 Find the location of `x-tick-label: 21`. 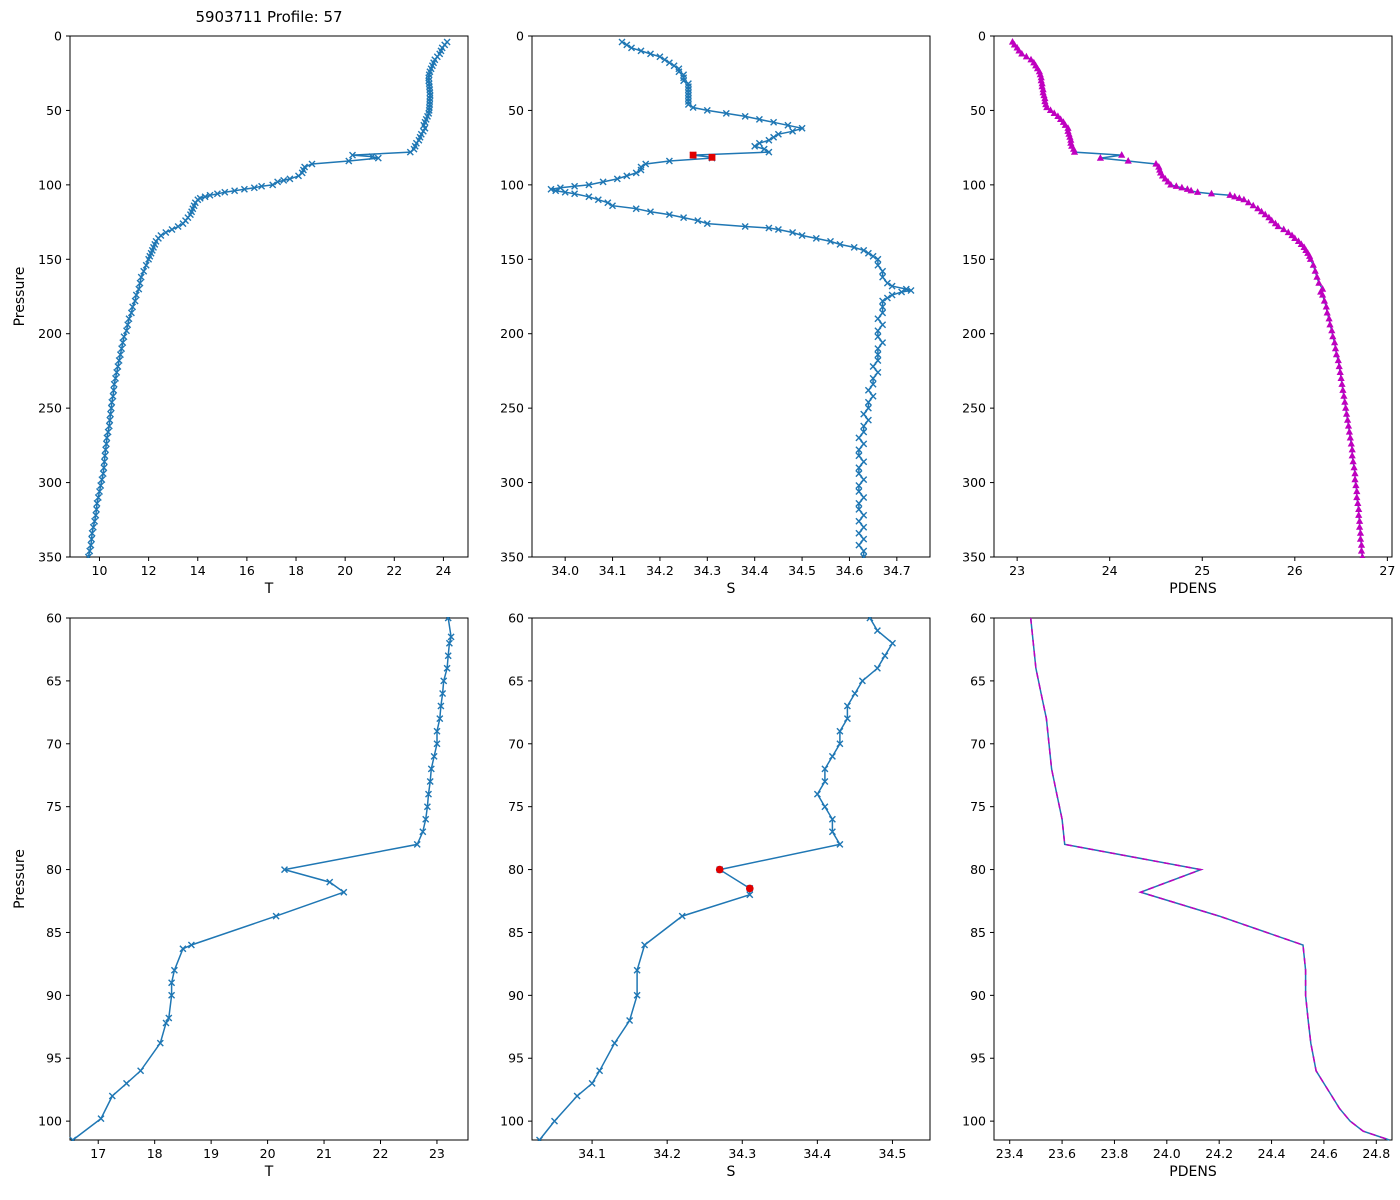

x-tick-label: 21 is located at coordinates (324, 1153).